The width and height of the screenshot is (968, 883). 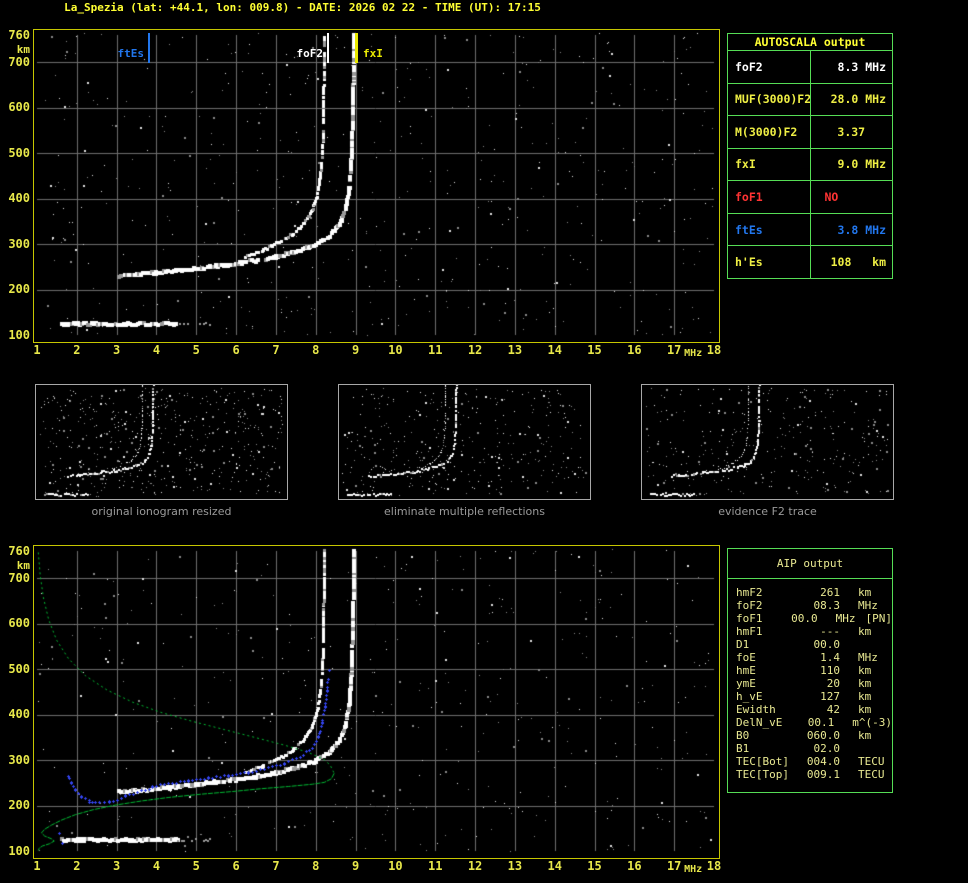 What do you see at coordinates (435, 866) in the screenshot?
I see `x-tick-label: 11` at bounding box center [435, 866].